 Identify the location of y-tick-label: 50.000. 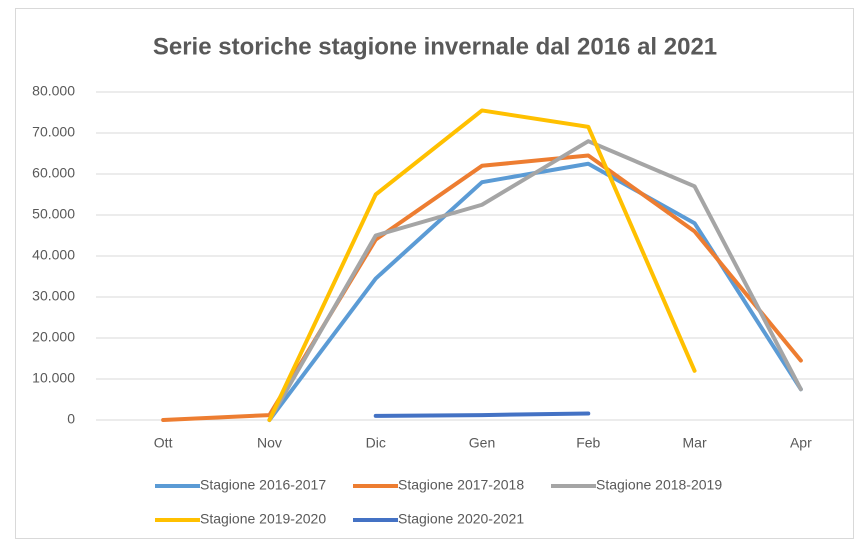
(53, 214).